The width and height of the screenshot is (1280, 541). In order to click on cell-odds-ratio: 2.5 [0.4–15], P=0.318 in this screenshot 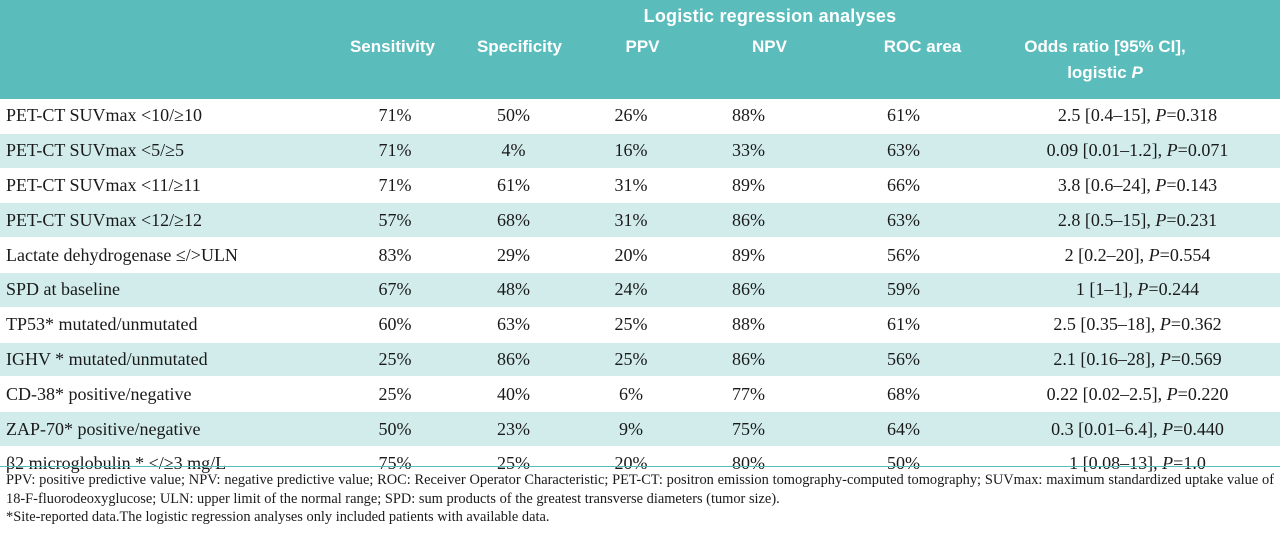, I will do `click(1137, 116)`.